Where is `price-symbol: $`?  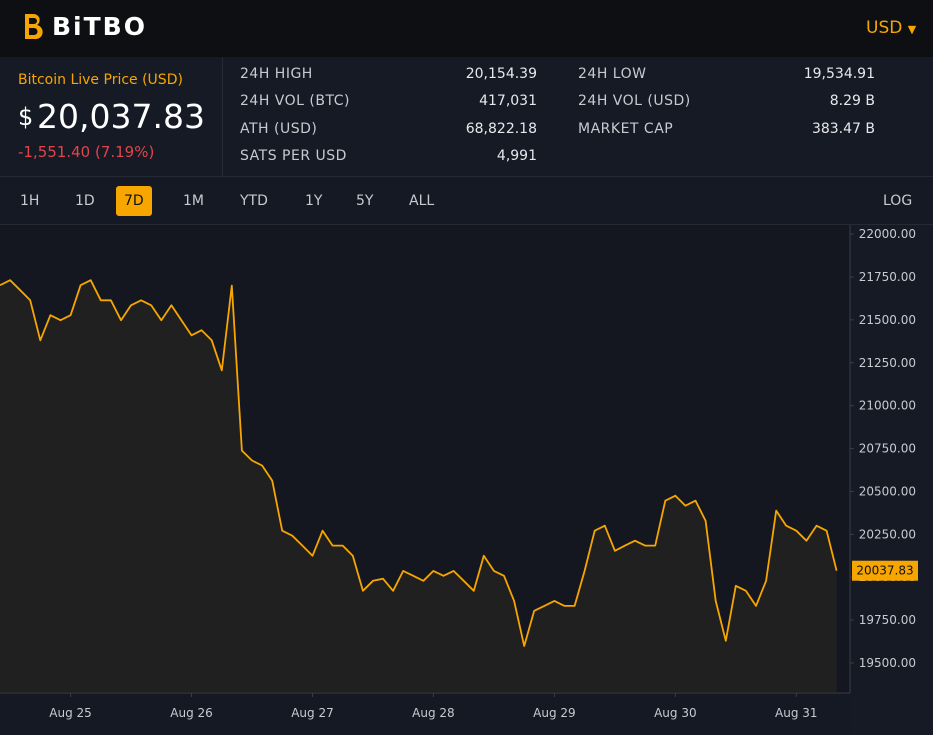 price-symbol: $ is located at coordinates (26, 117).